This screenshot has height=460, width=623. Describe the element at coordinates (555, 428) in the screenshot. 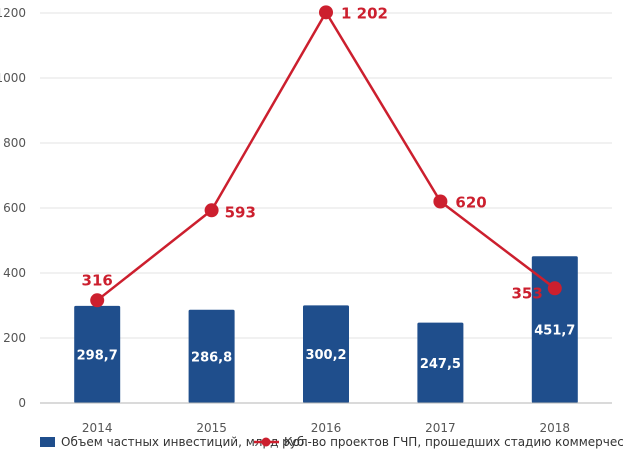

I see `x-tick-label: 2018` at that location.